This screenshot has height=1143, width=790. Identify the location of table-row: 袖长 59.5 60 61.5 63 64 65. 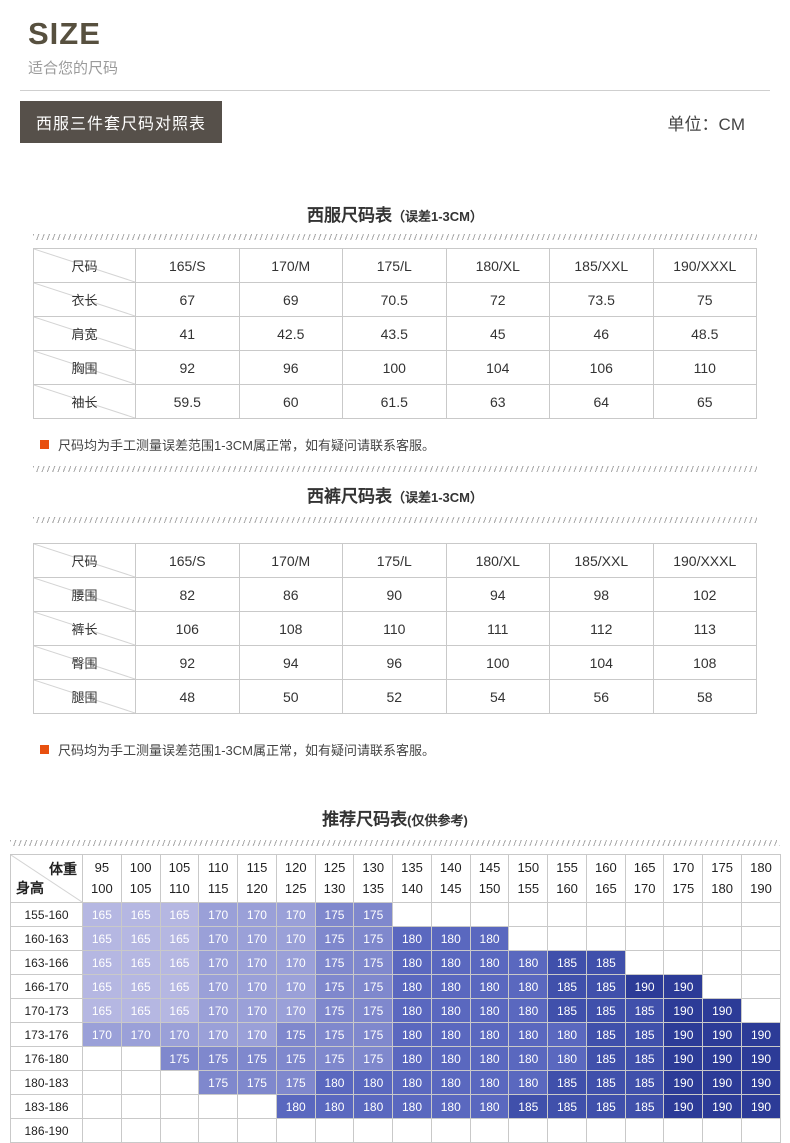
(395, 401).